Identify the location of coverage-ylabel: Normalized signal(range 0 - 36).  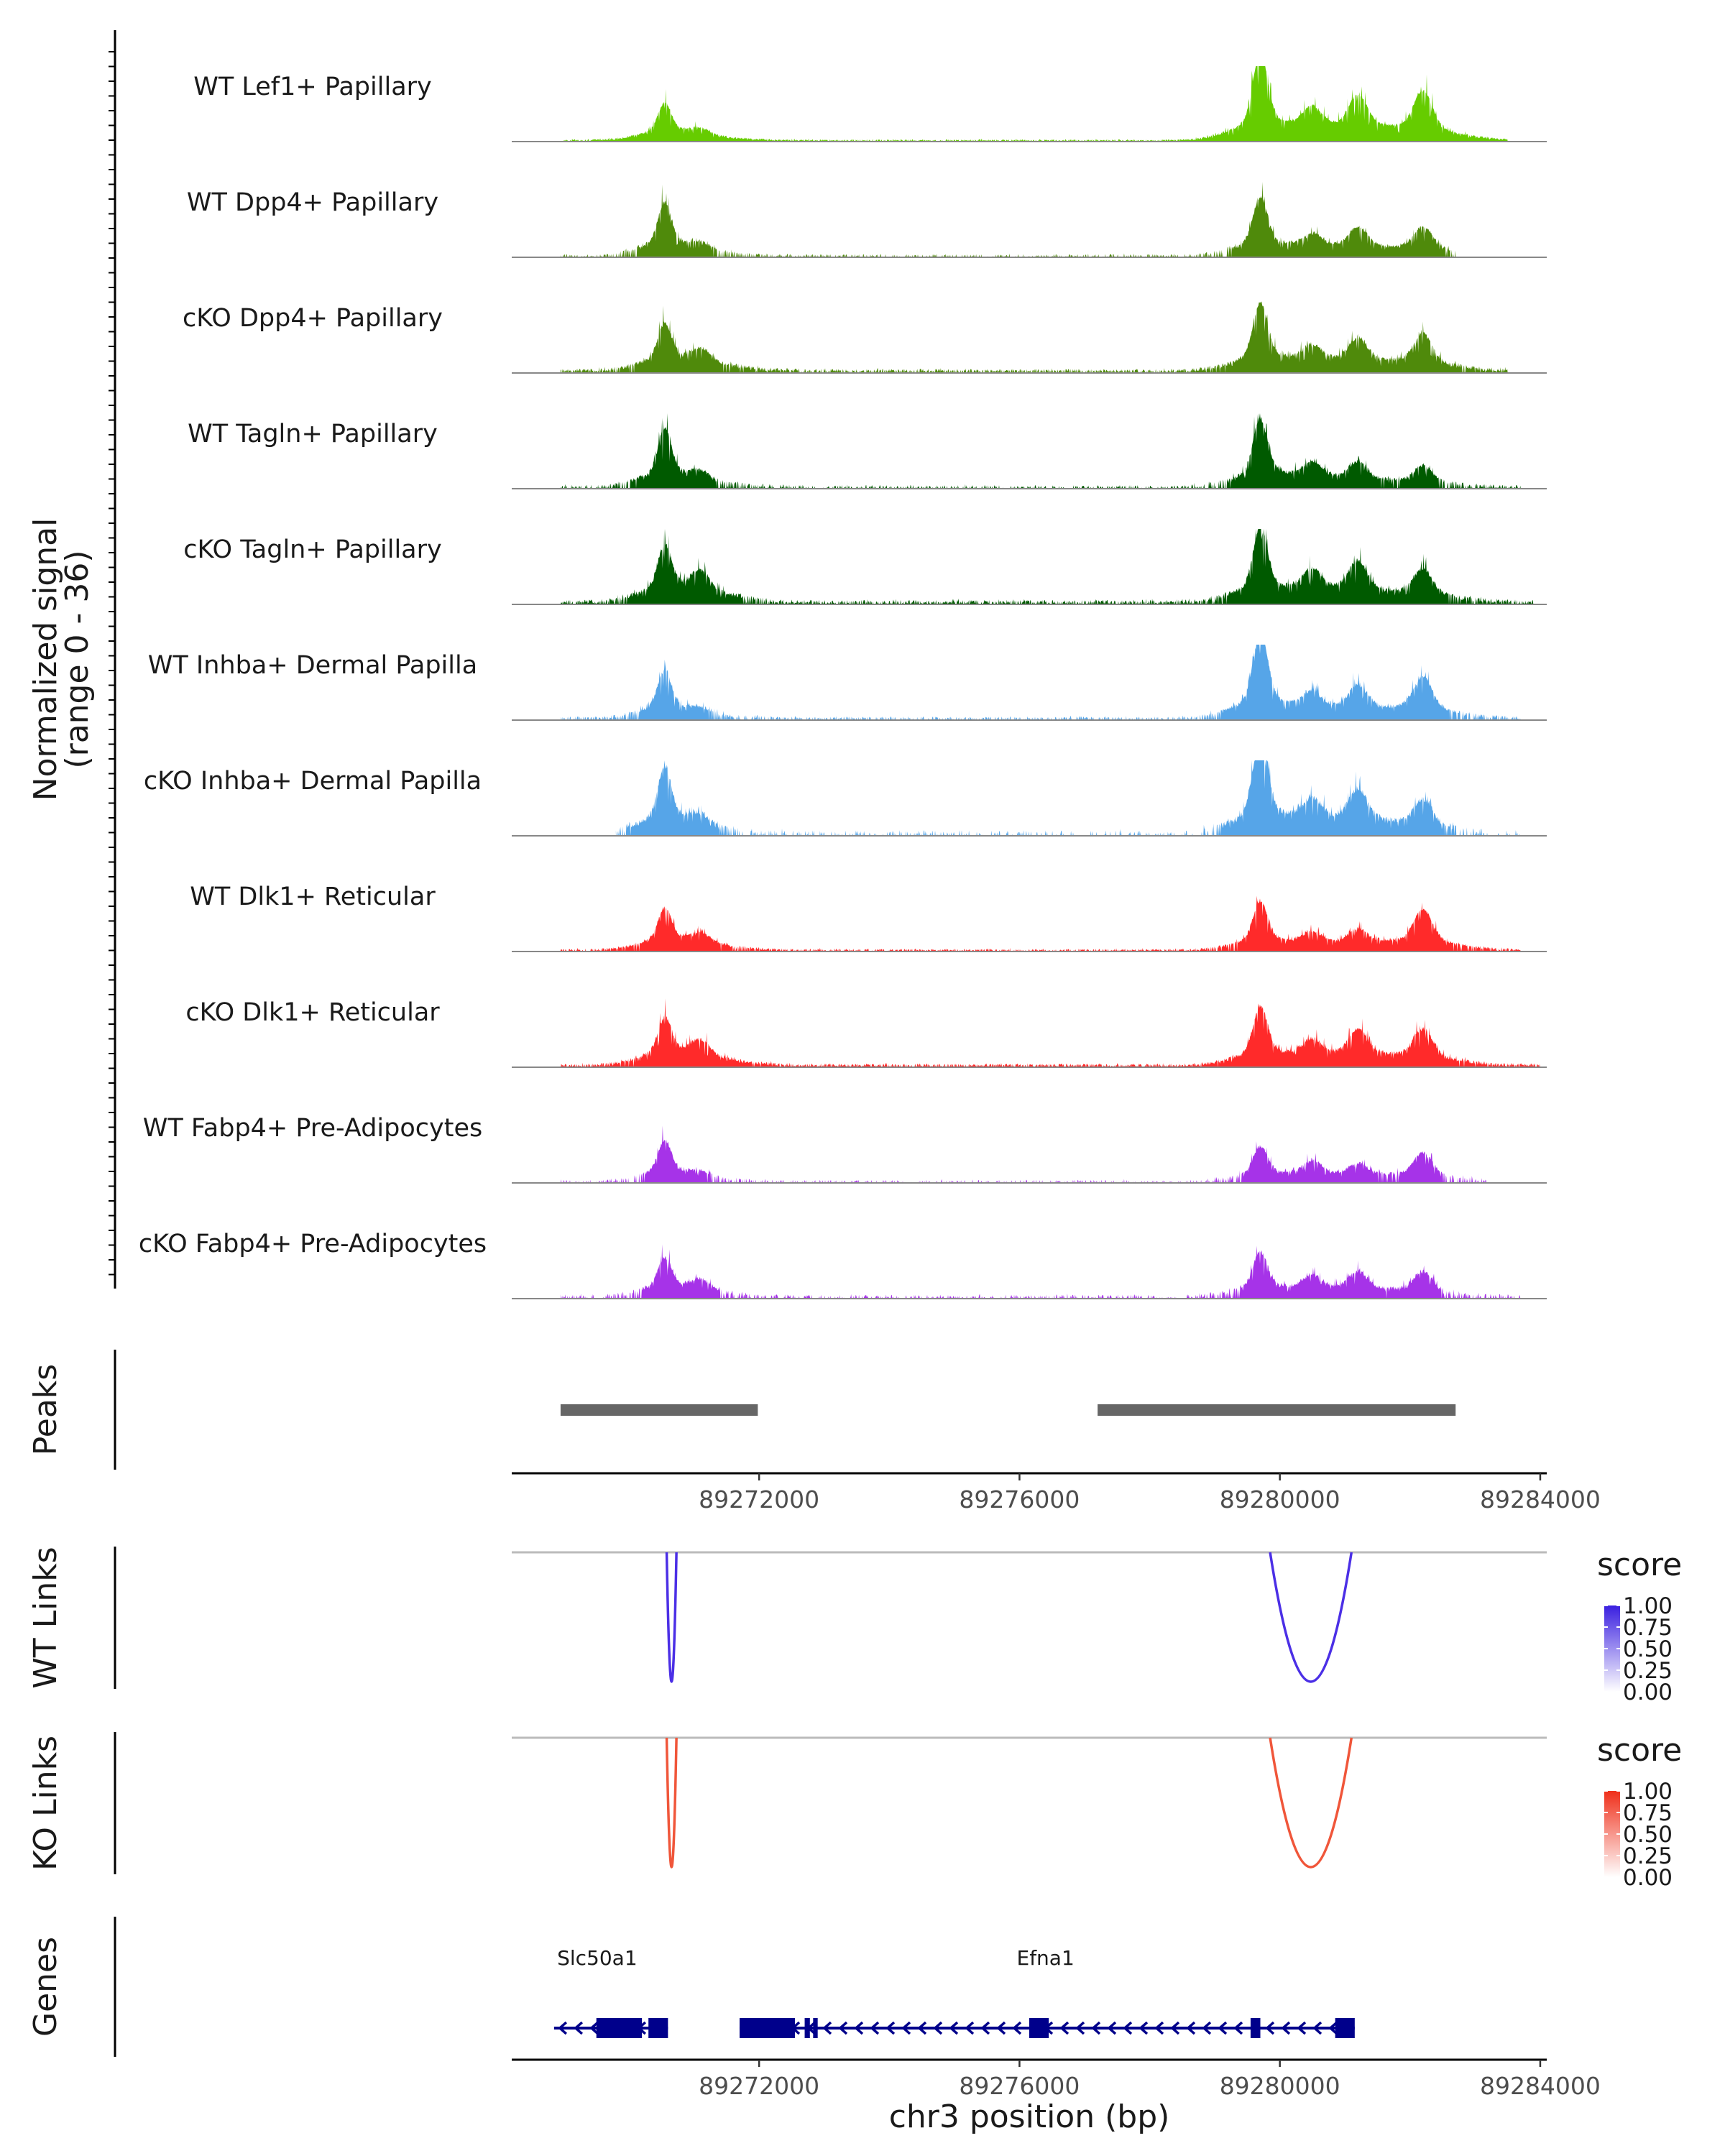
(61, 659).